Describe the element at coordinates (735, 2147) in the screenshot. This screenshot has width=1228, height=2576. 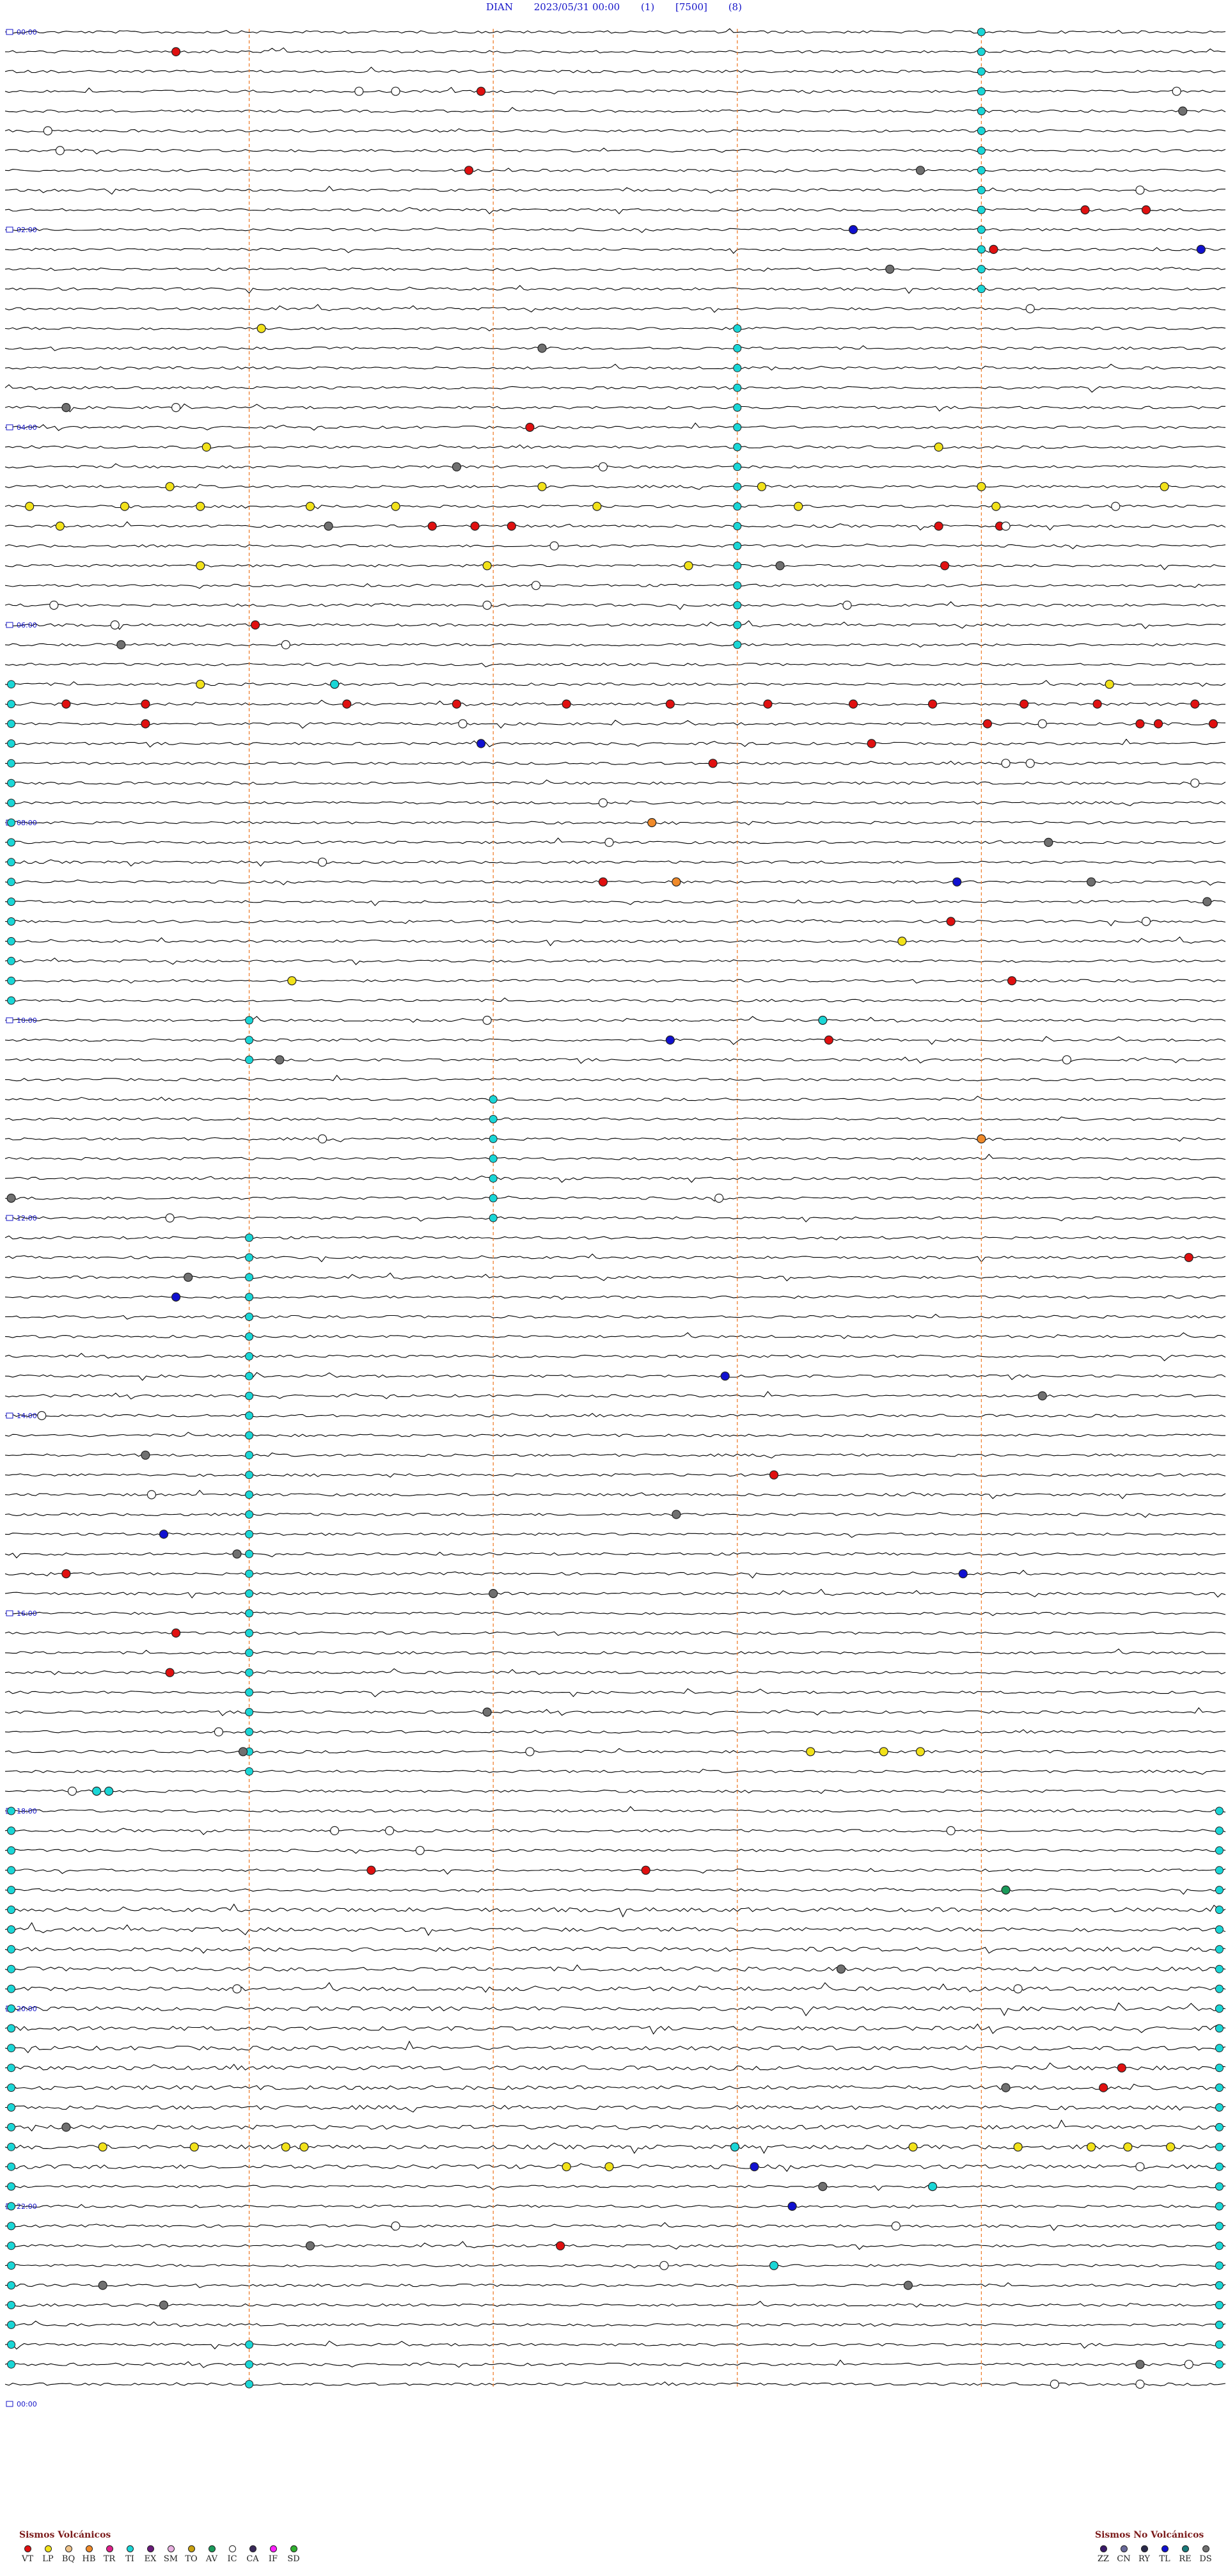
I see `event-marker-ti` at that location.